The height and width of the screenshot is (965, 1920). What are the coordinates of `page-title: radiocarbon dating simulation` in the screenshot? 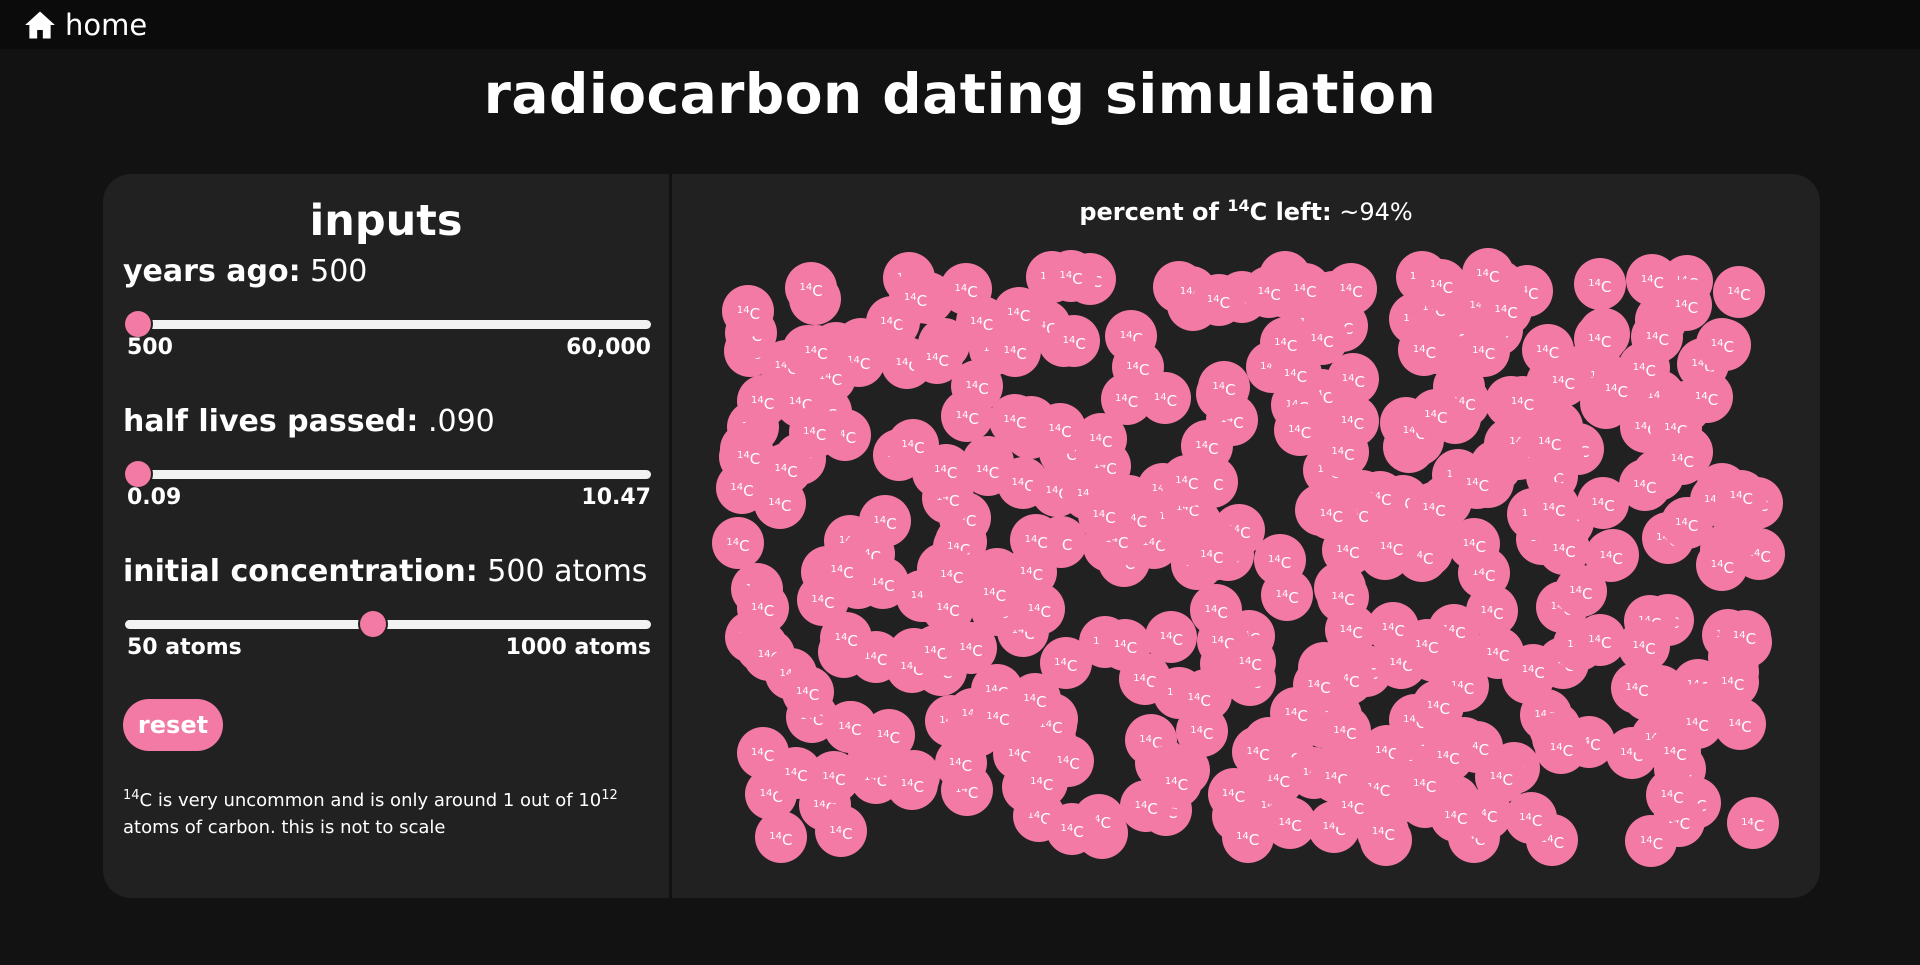 It's located at (960, 94).